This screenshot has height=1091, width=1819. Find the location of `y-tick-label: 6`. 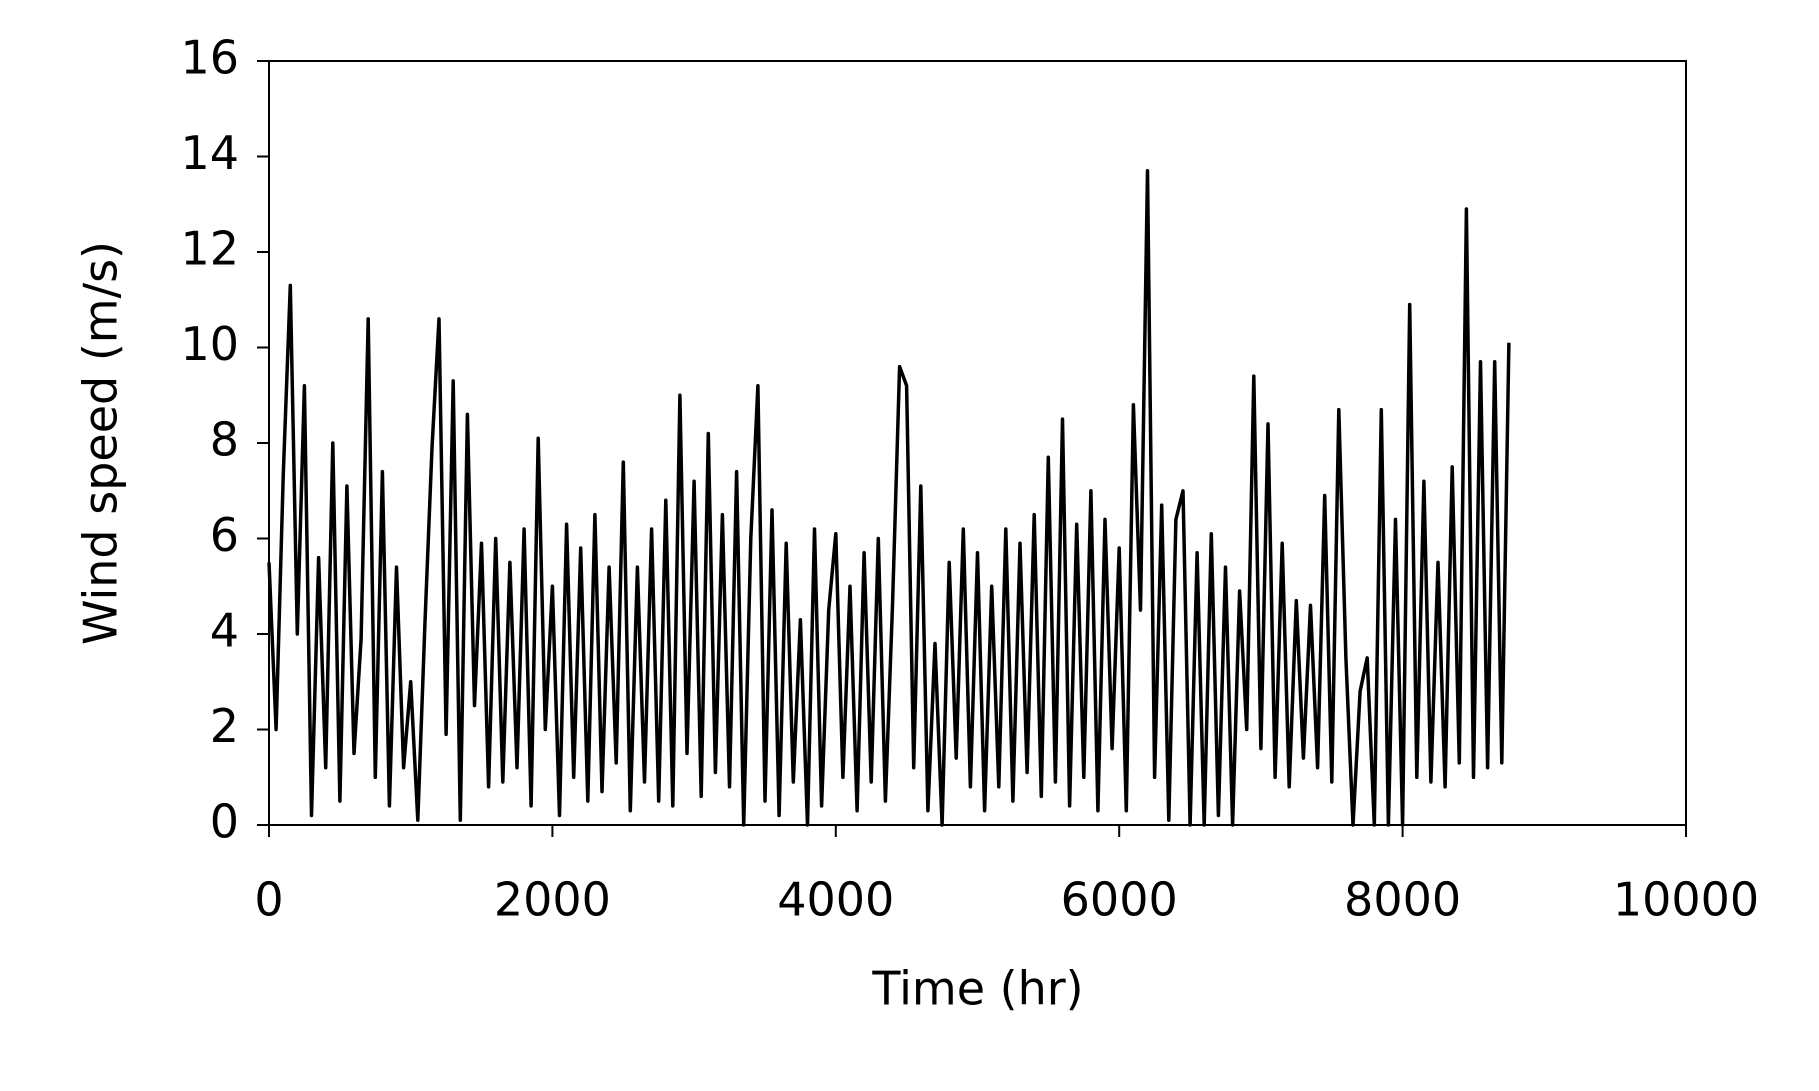

y-tick-label: 6 is located at coordinates (224, 535).